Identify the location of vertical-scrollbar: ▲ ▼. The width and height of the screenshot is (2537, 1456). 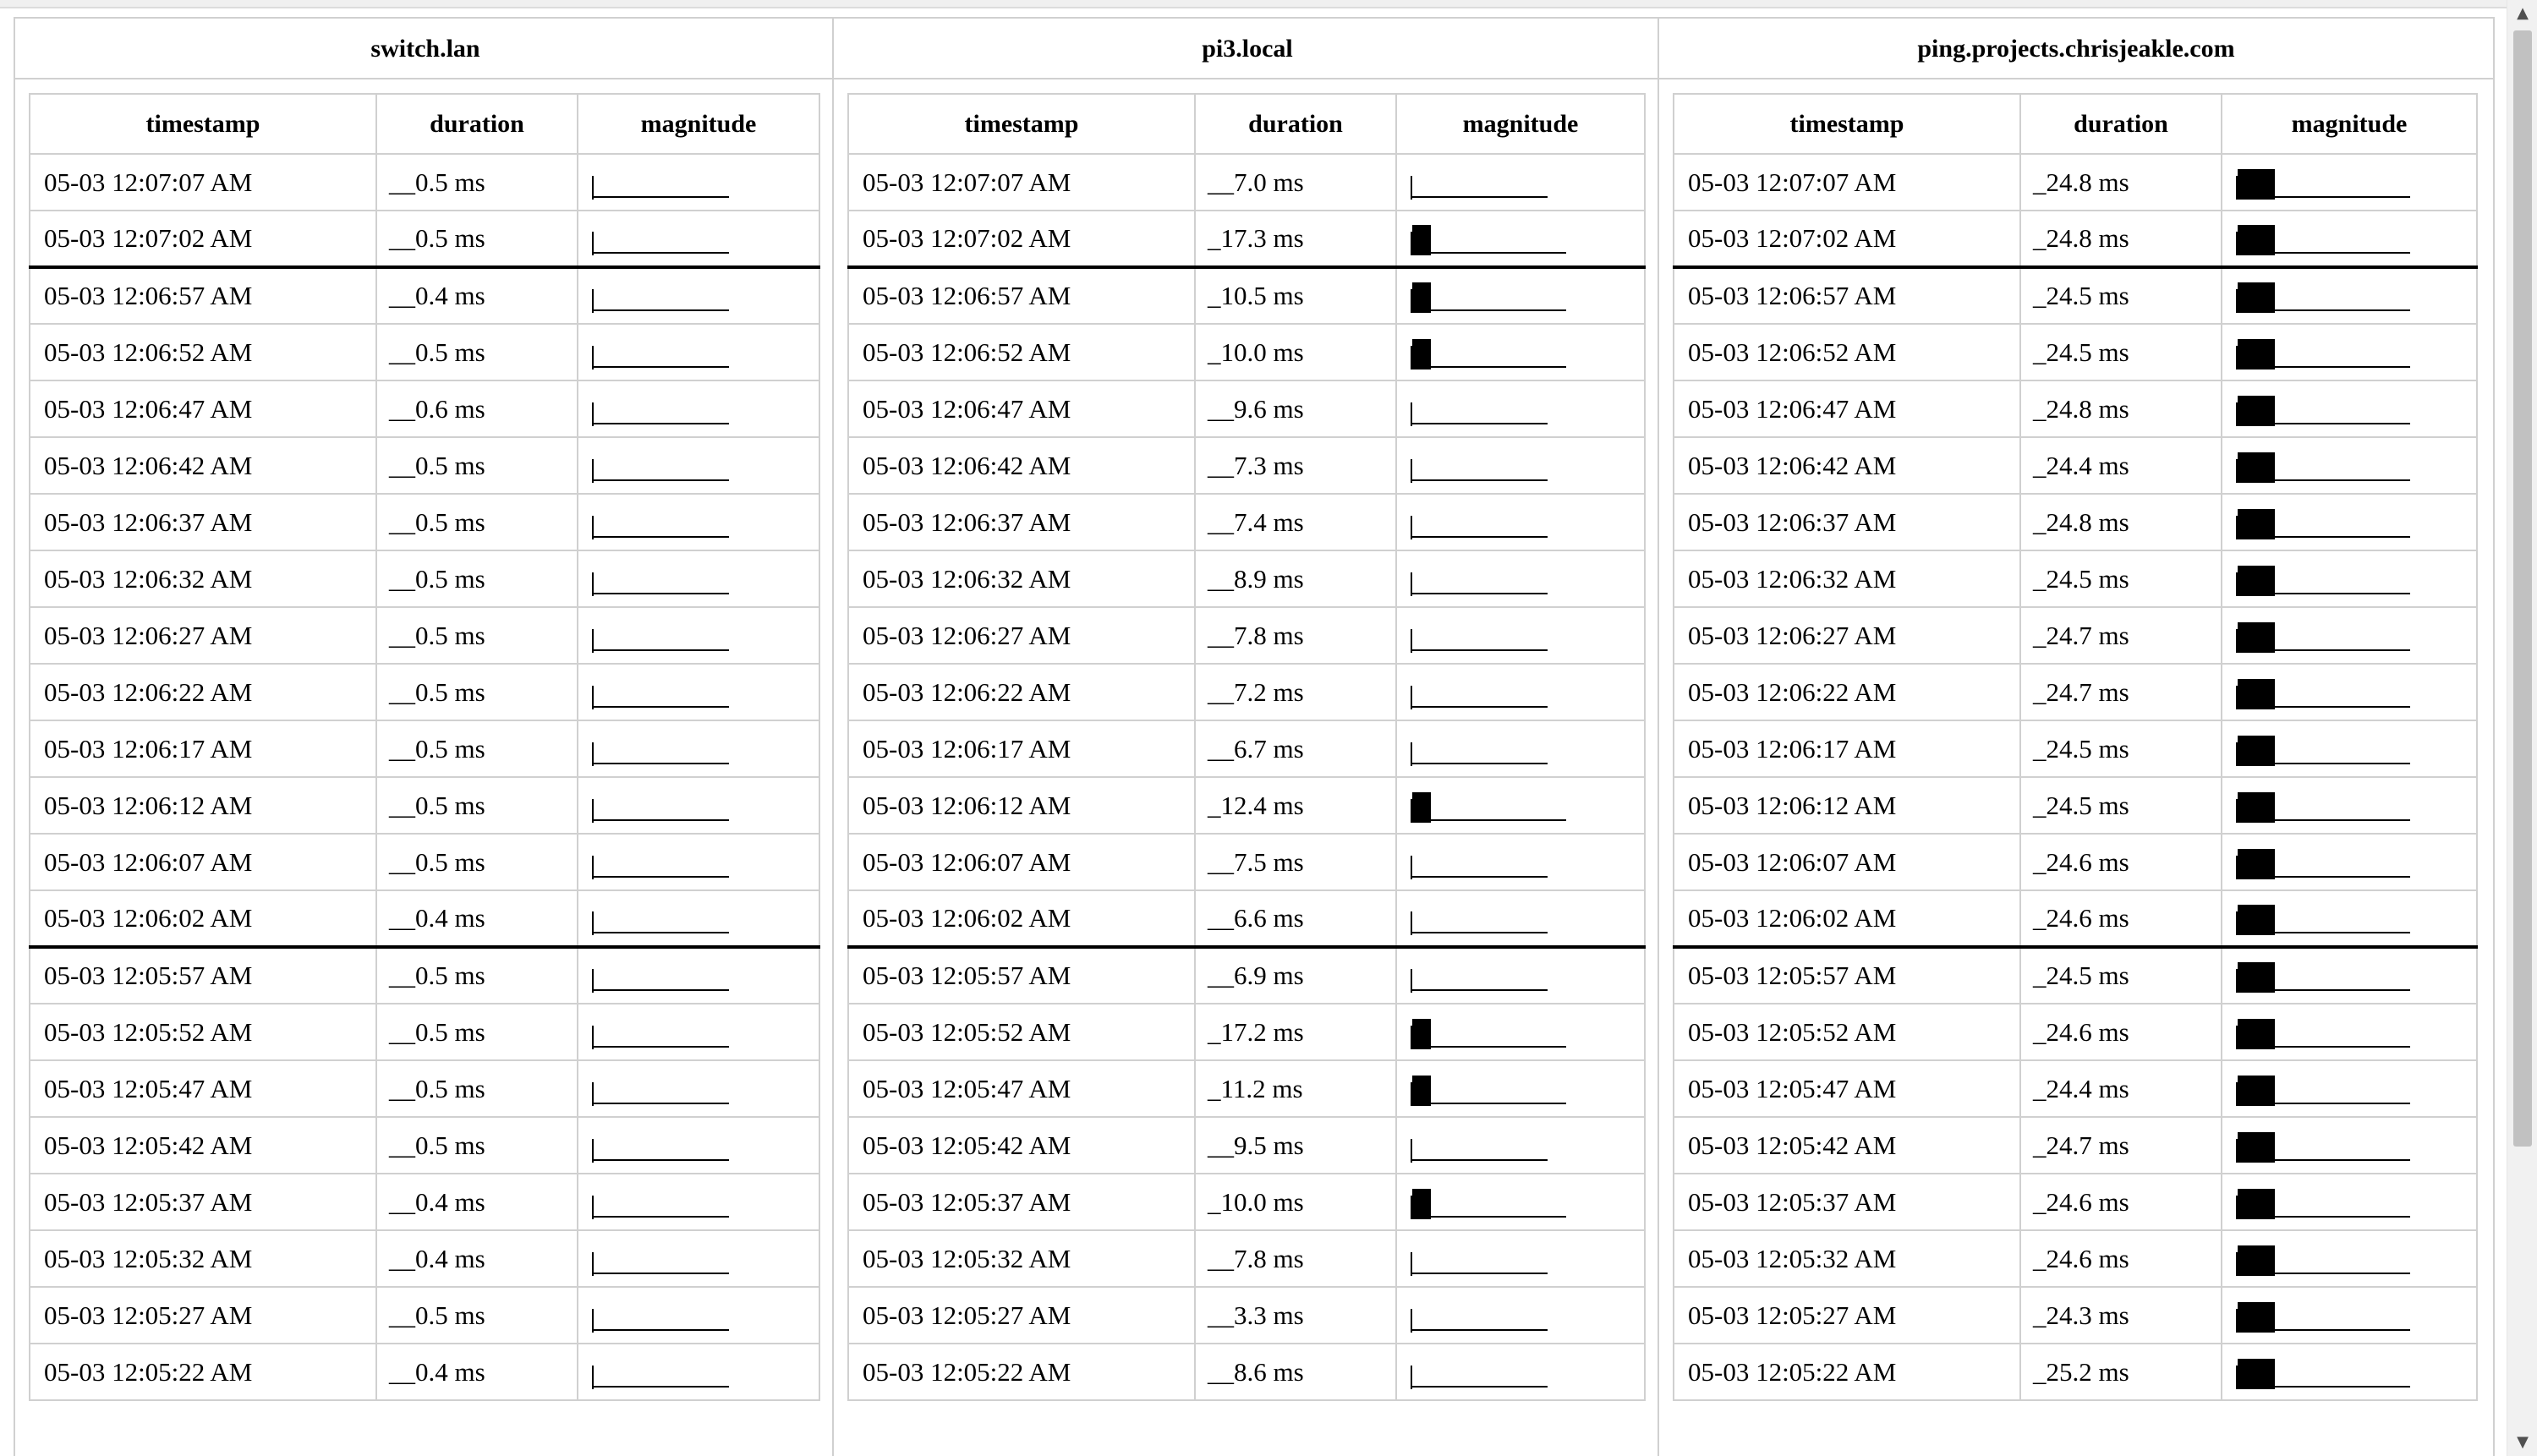
(2522, 728).